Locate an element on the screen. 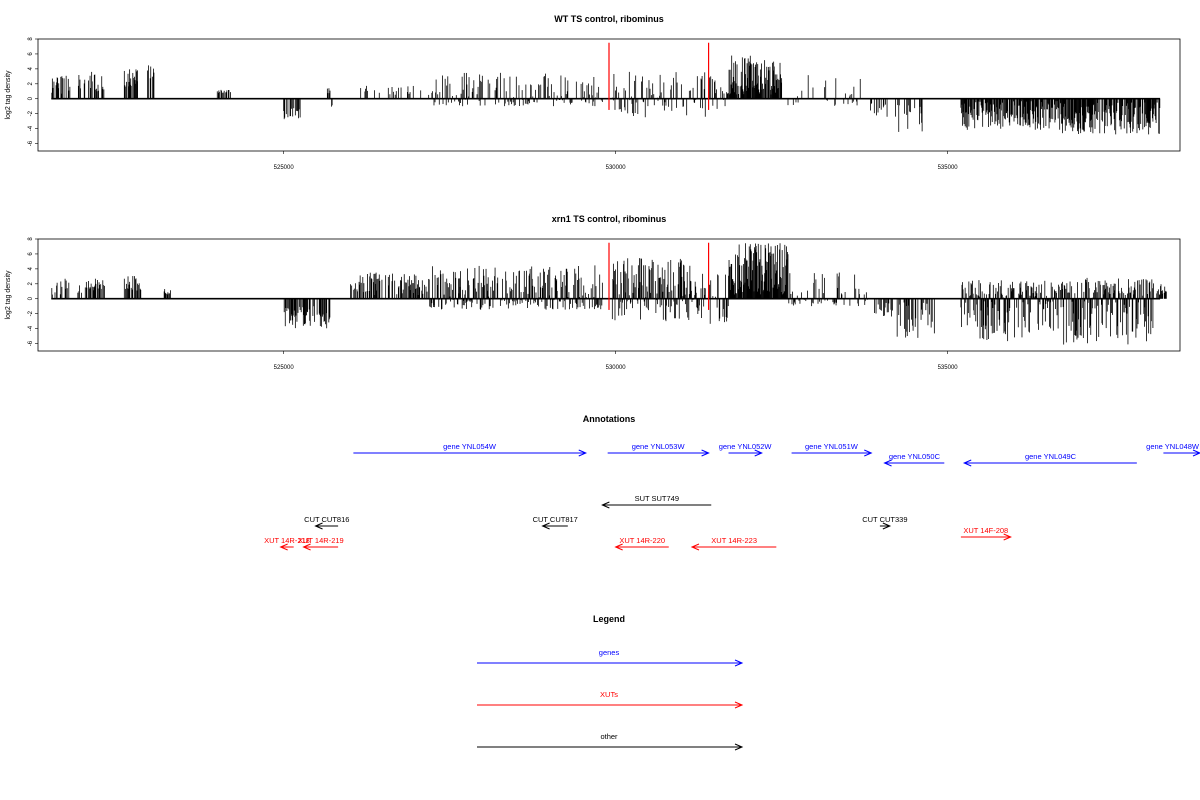 Image resolution: width=1200 pixels, height=800 pixels. annotation-label: CUT CUT816 is located at coordinates (326, 519).